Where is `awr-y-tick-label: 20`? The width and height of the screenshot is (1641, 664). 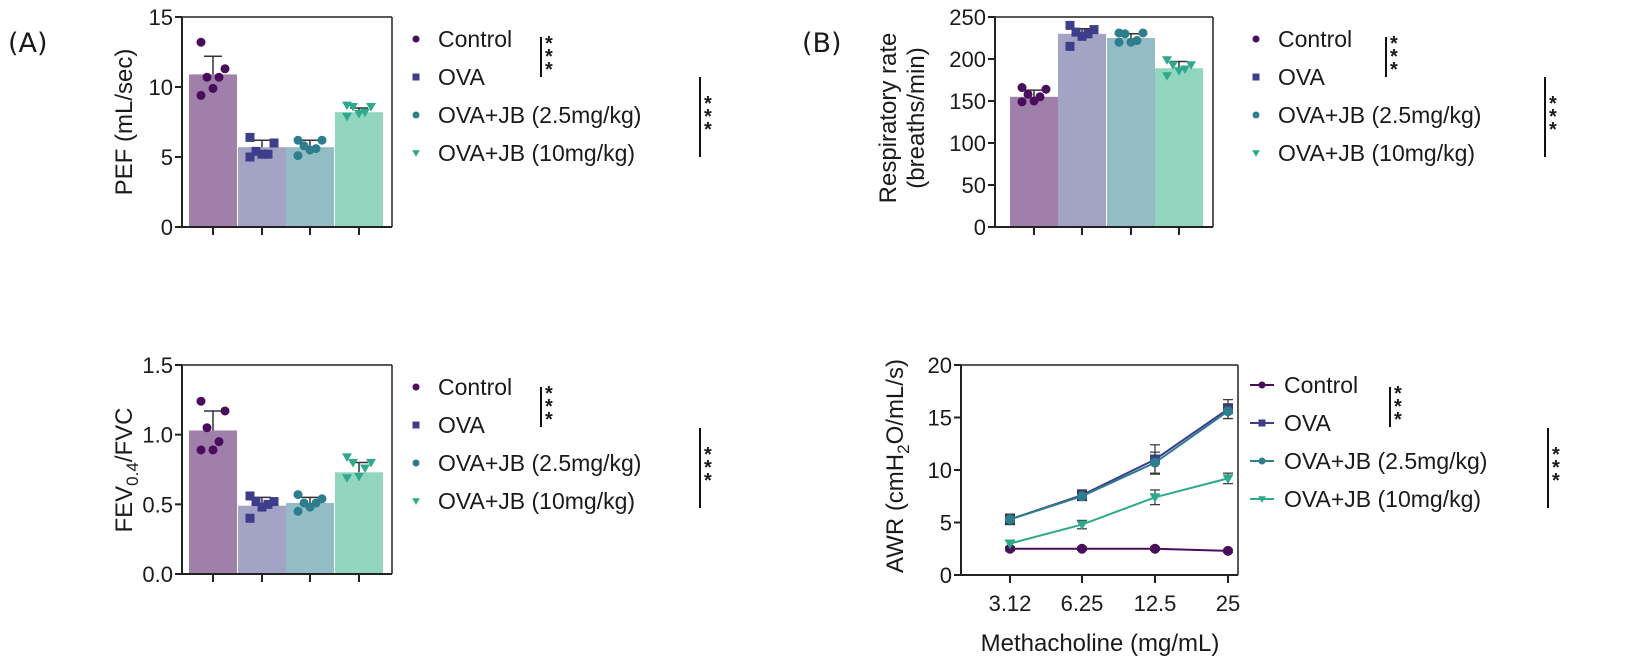 awr-y-tick-label: 20 is located at coordinates (940, 365).